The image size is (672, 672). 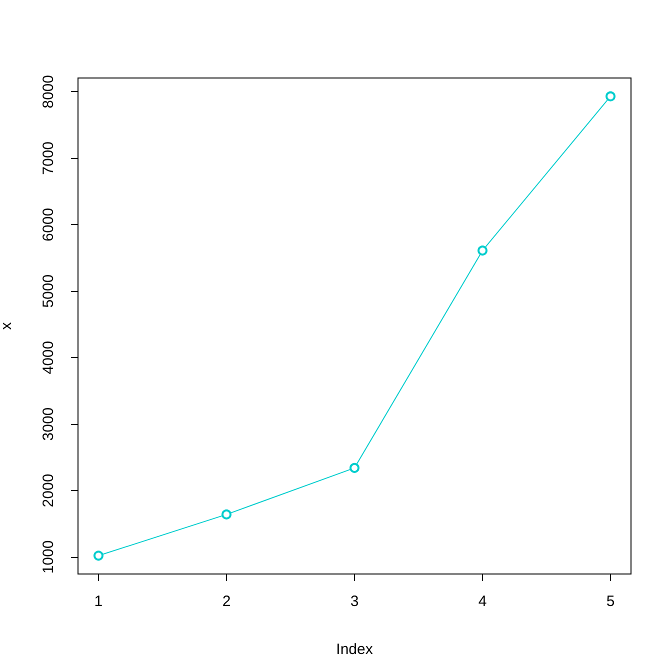 I want to click on x-tick-label: 4, so click(x=482, y=601).